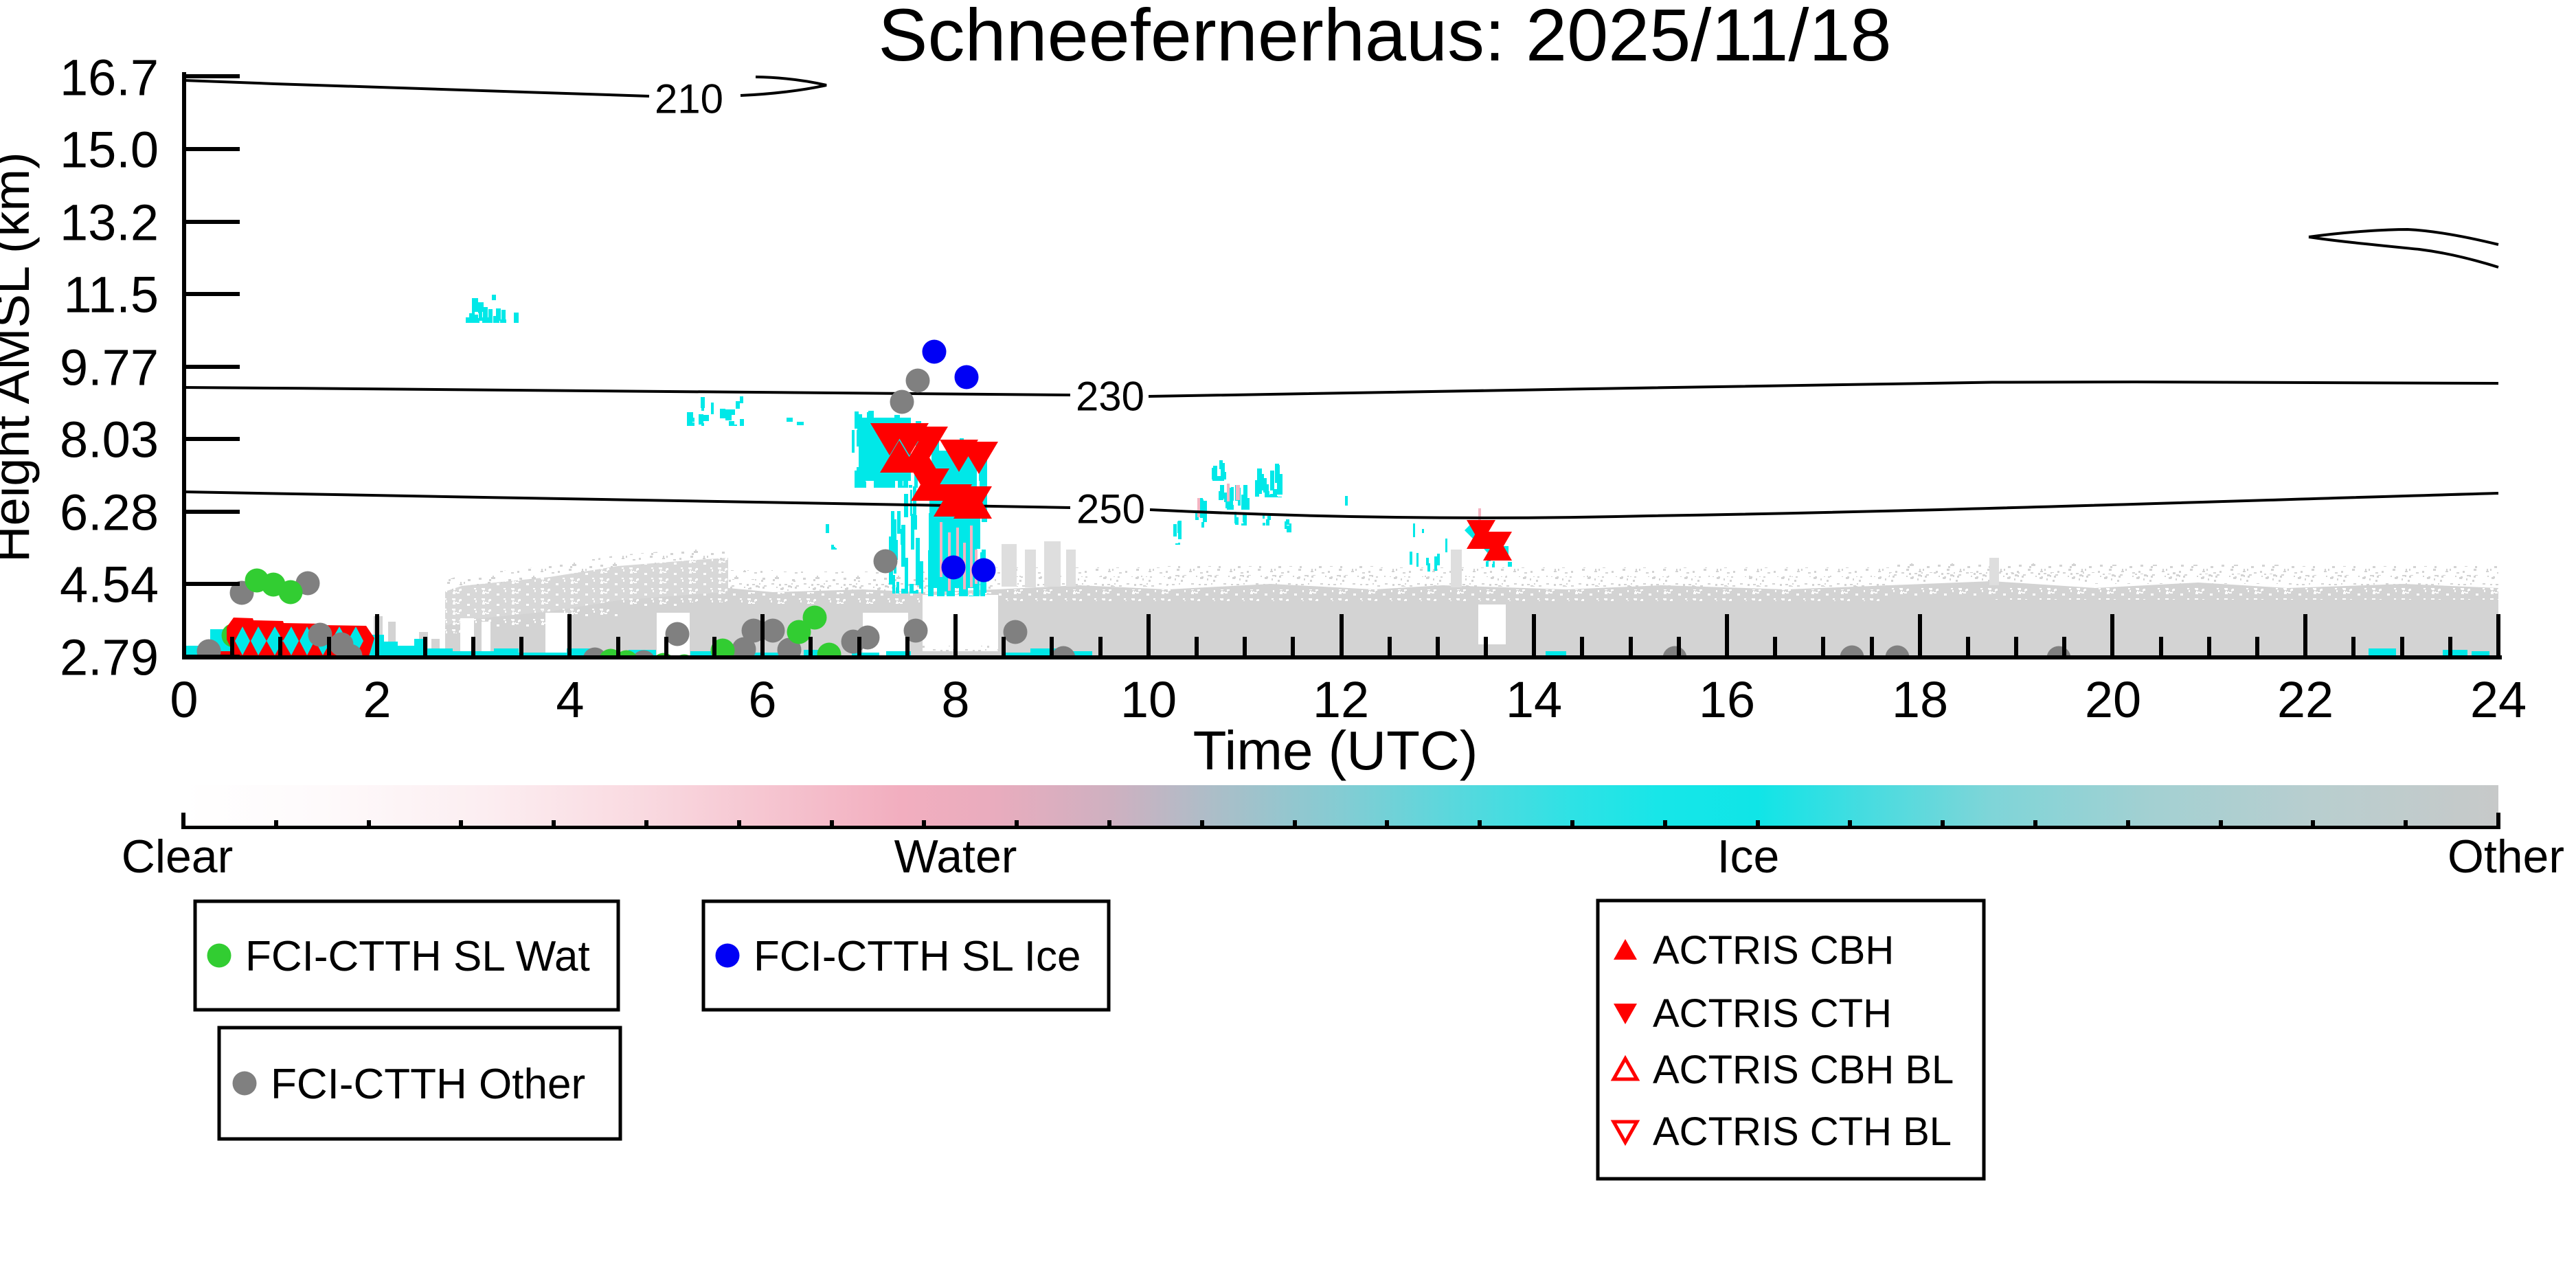  Describe the element at coordinates (184, 699) in the screenshot. I see `svg-text: 0` at that location.